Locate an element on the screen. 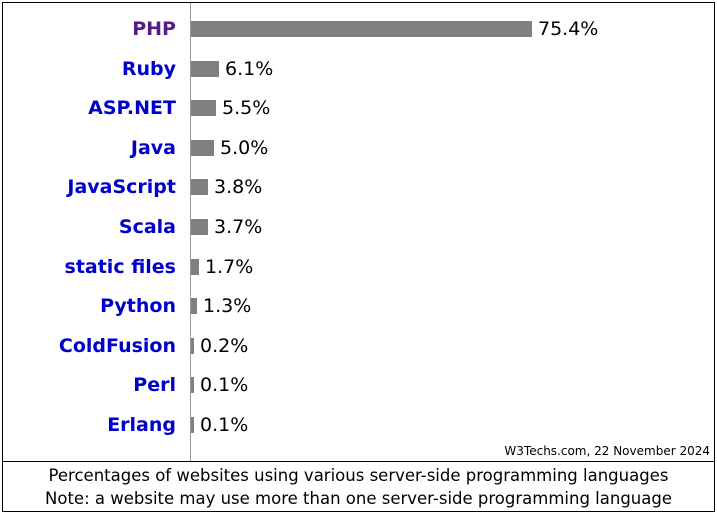 The width and height of the screenshot is (717, 516). bar-row: Scala 3.7% is located at coordinates (358, 227).